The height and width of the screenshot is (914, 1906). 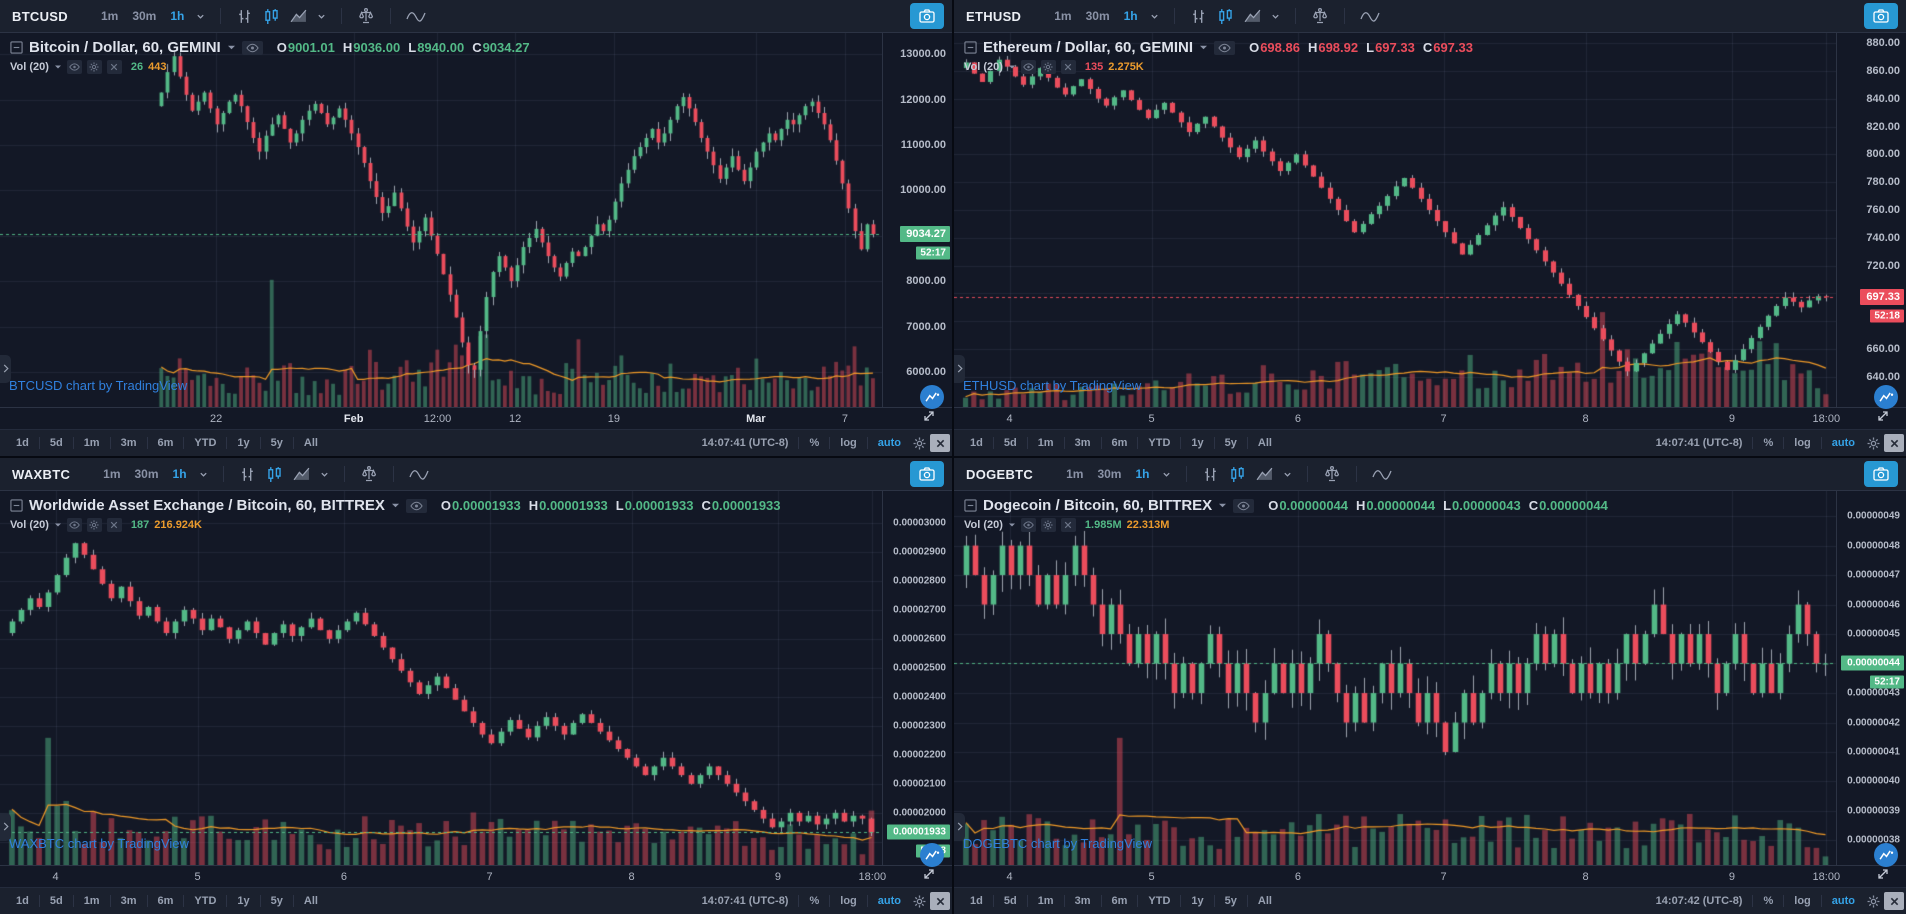 What do you see at coordinates (125, 47) in the screenshot?
I see `chart-title: Bitcoin / Dollar, 60, GEMINI` at bounding box center [125, 47].